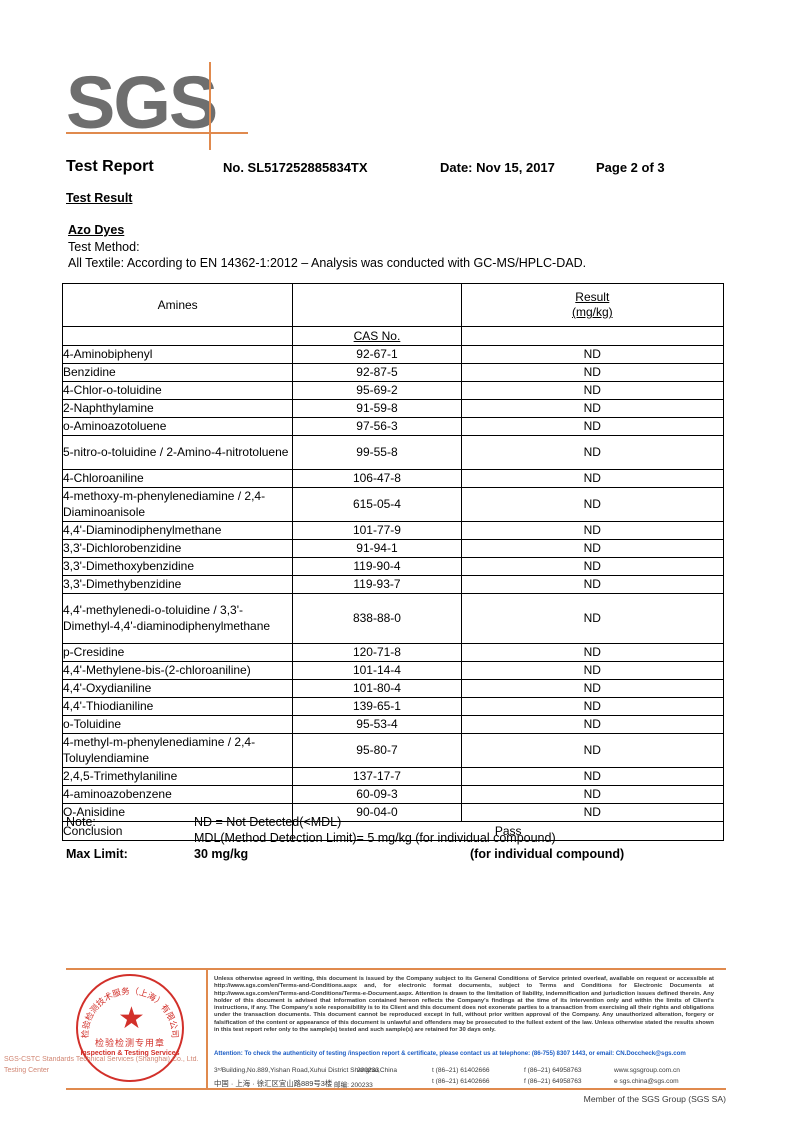 Image resolution: width=793 pixels, height=1122 pixels. What do you see at coordinates (377, 305) in the screenshot?
I see `header-blank` at bounding box center [377, 305].